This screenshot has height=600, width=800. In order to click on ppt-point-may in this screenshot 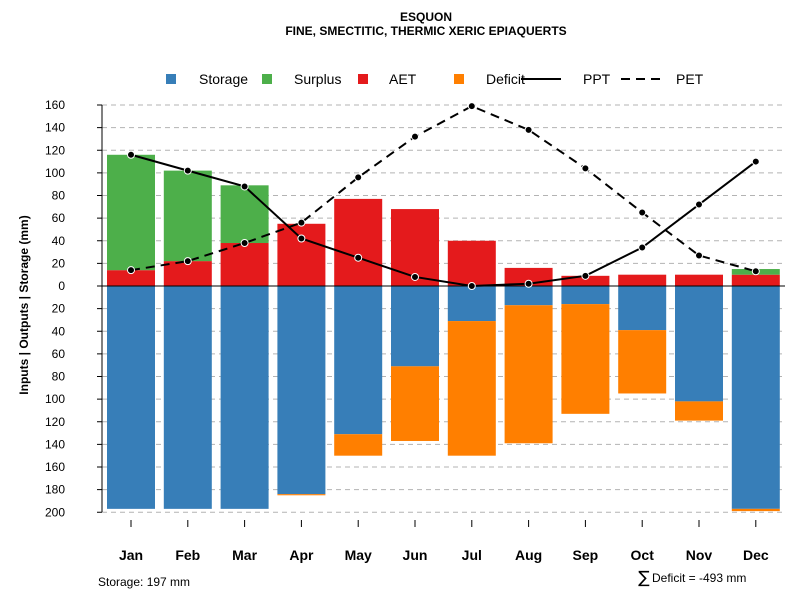, I will do `click(358, 257)`.